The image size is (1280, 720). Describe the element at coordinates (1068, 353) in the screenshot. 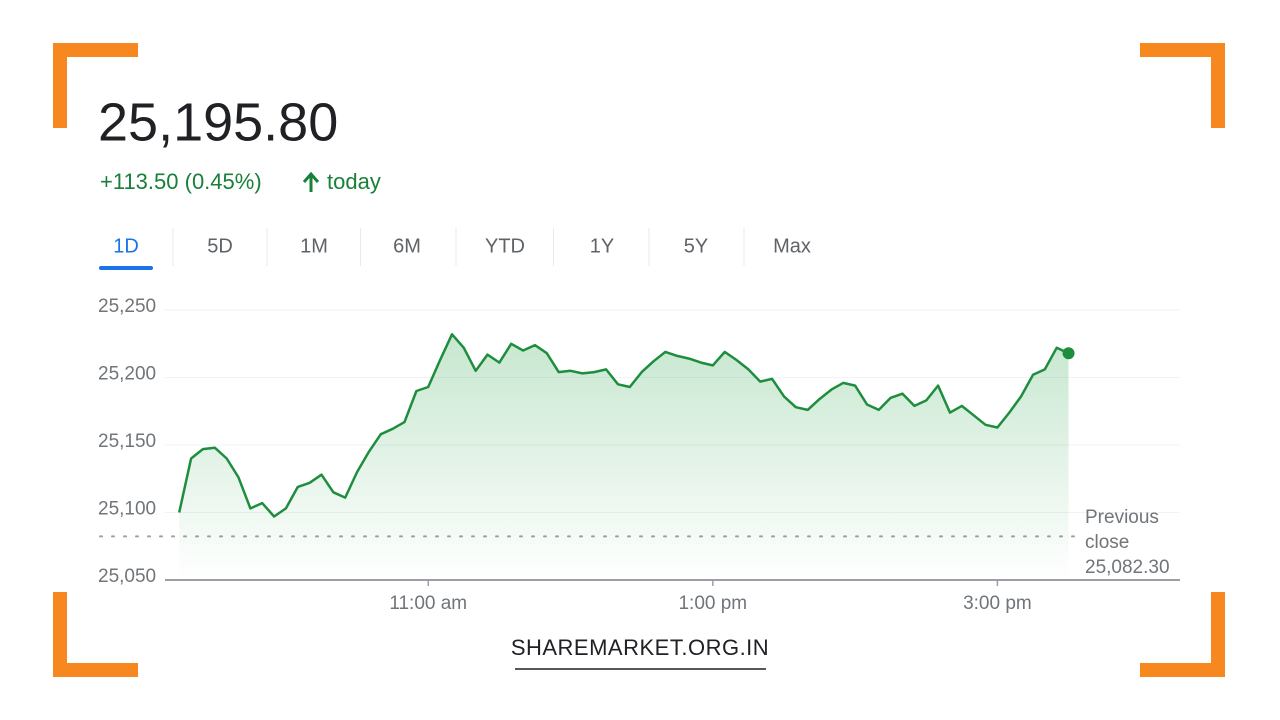

I see `last-point` at that location.